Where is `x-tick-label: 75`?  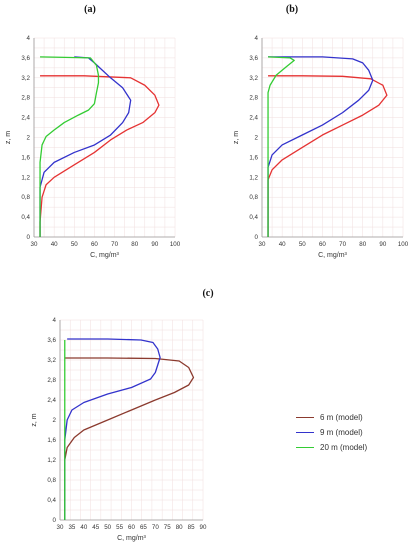 x-tick-label: 75 is located at coordinates (167, 527).